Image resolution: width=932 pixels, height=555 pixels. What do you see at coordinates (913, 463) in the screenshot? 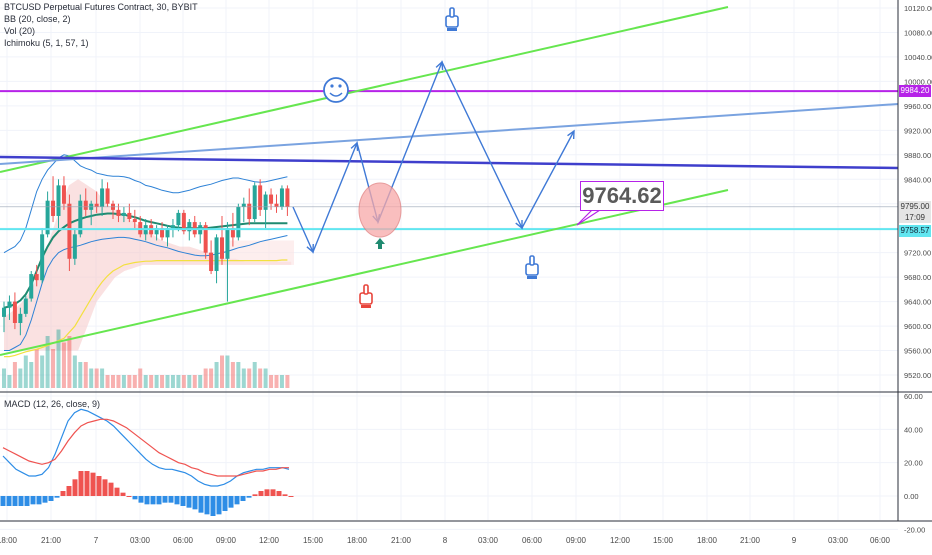
I see `macd-tick-label: 20.00` at bounding box center [913, 463].